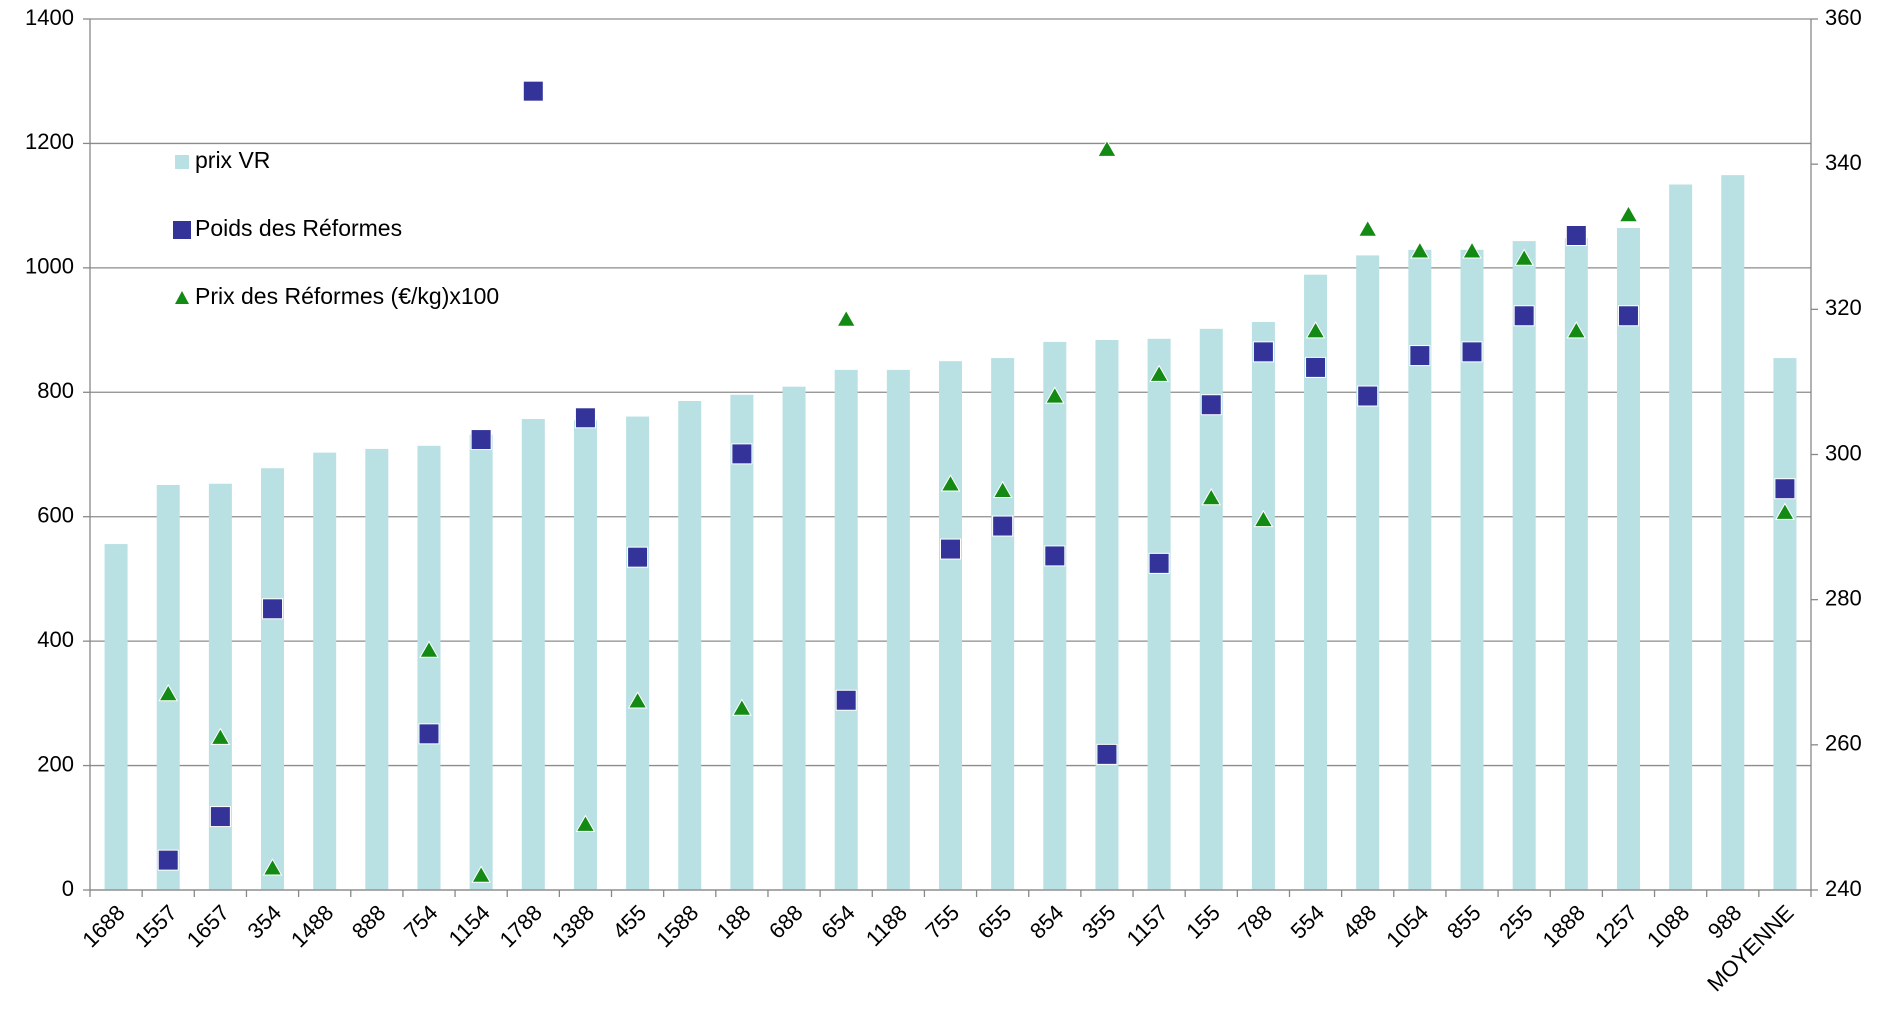 The image size is (1883, 1028). I want to click on x-tick-label: 1657, so click(208, 926).